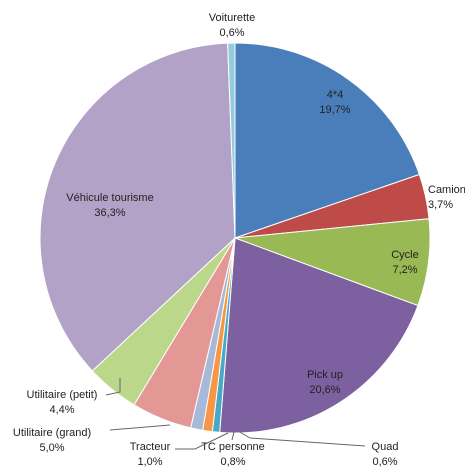 This screenshot has height=472, width=465. Describe the element at coordinates (62, 395) in the screenshot. I see `slice-label: Utilitaire (petit)` at that location.